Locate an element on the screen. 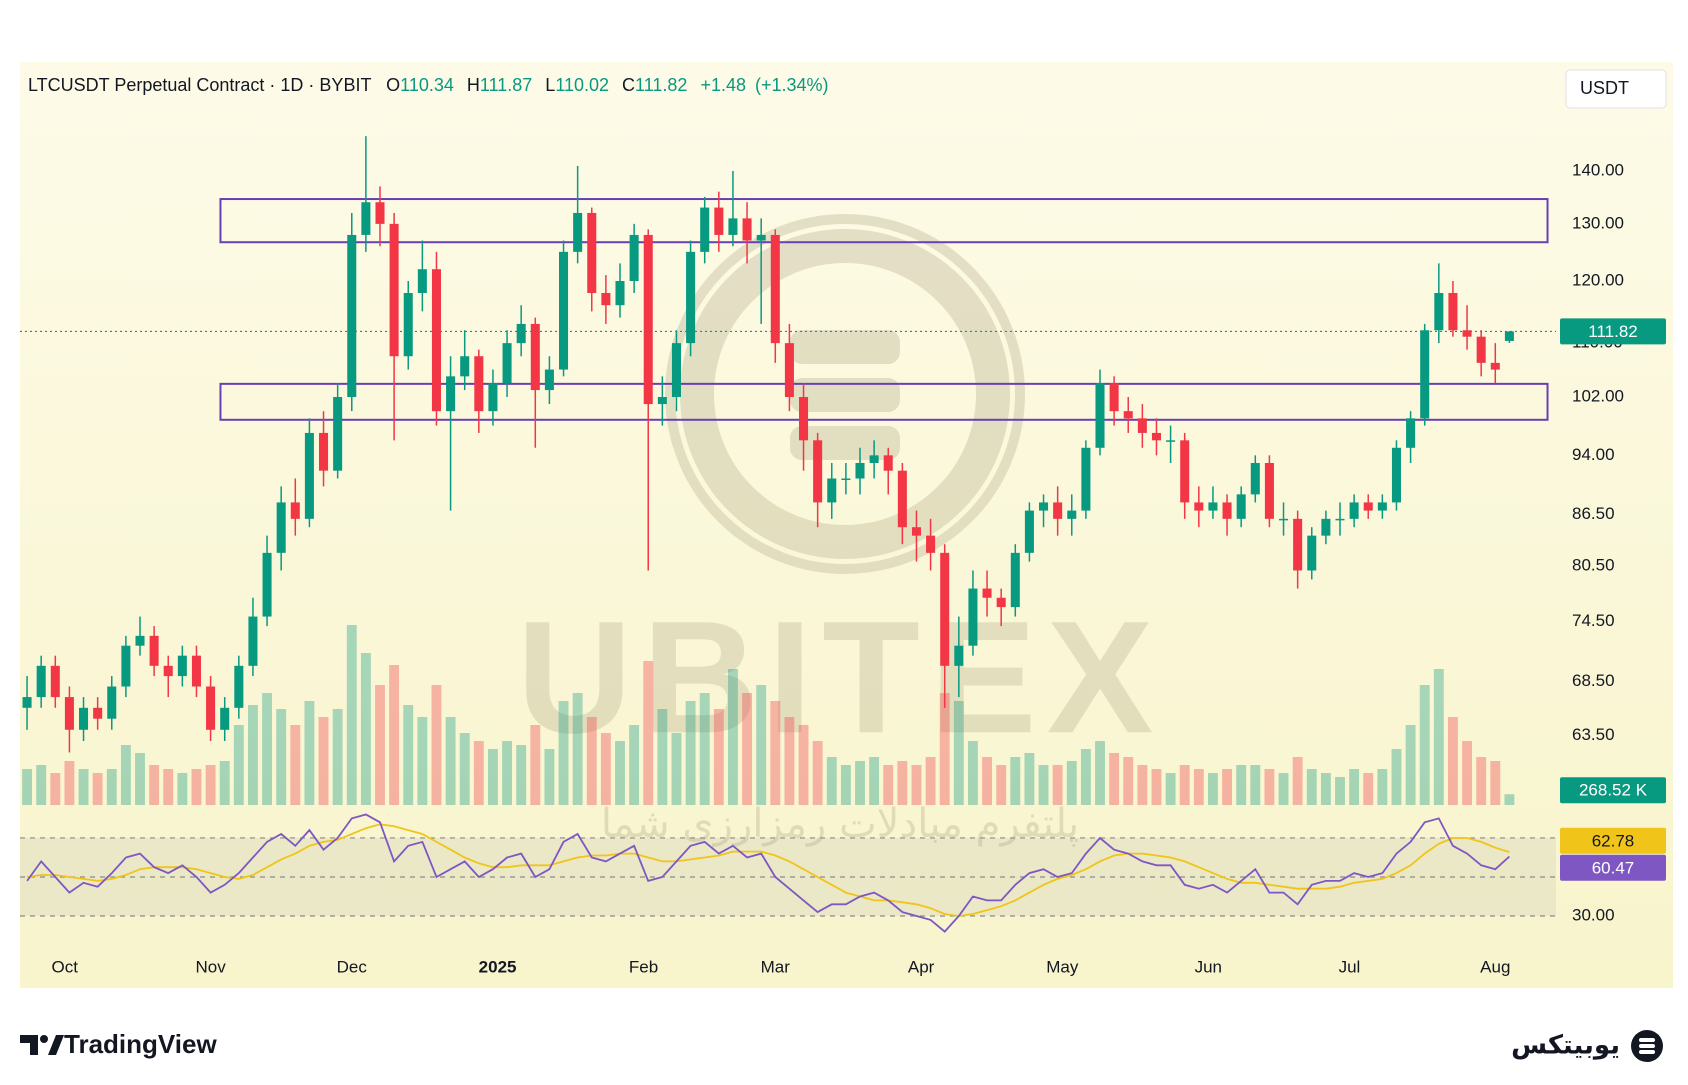 Image resolution: width=1688 pixels, height=1085 pixels. change-percent: (+1.34%) is located at coordinates (792, 85).